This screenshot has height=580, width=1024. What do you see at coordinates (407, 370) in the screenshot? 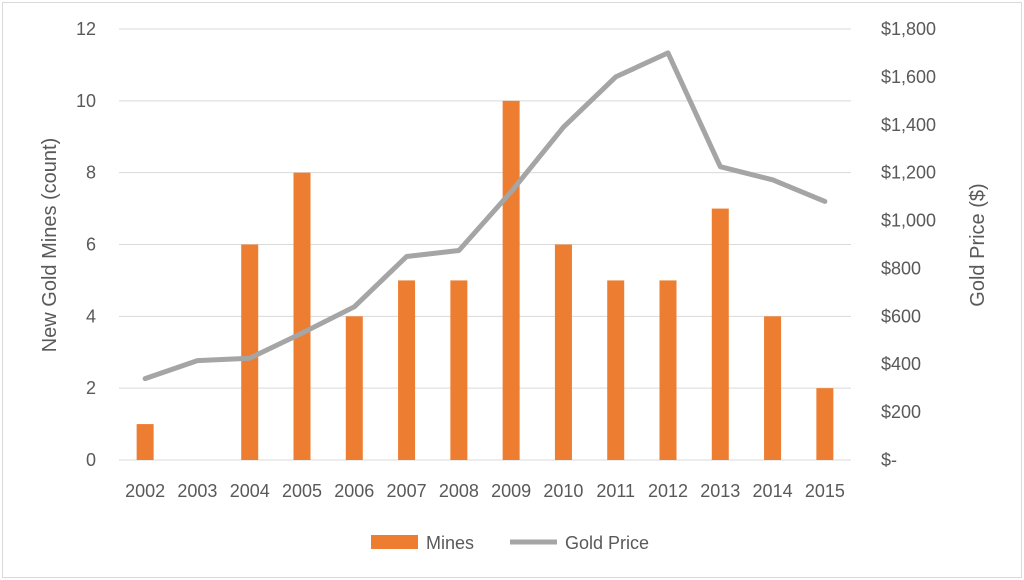
I see `bar-mines-2007` at bounding box center [407, 370].